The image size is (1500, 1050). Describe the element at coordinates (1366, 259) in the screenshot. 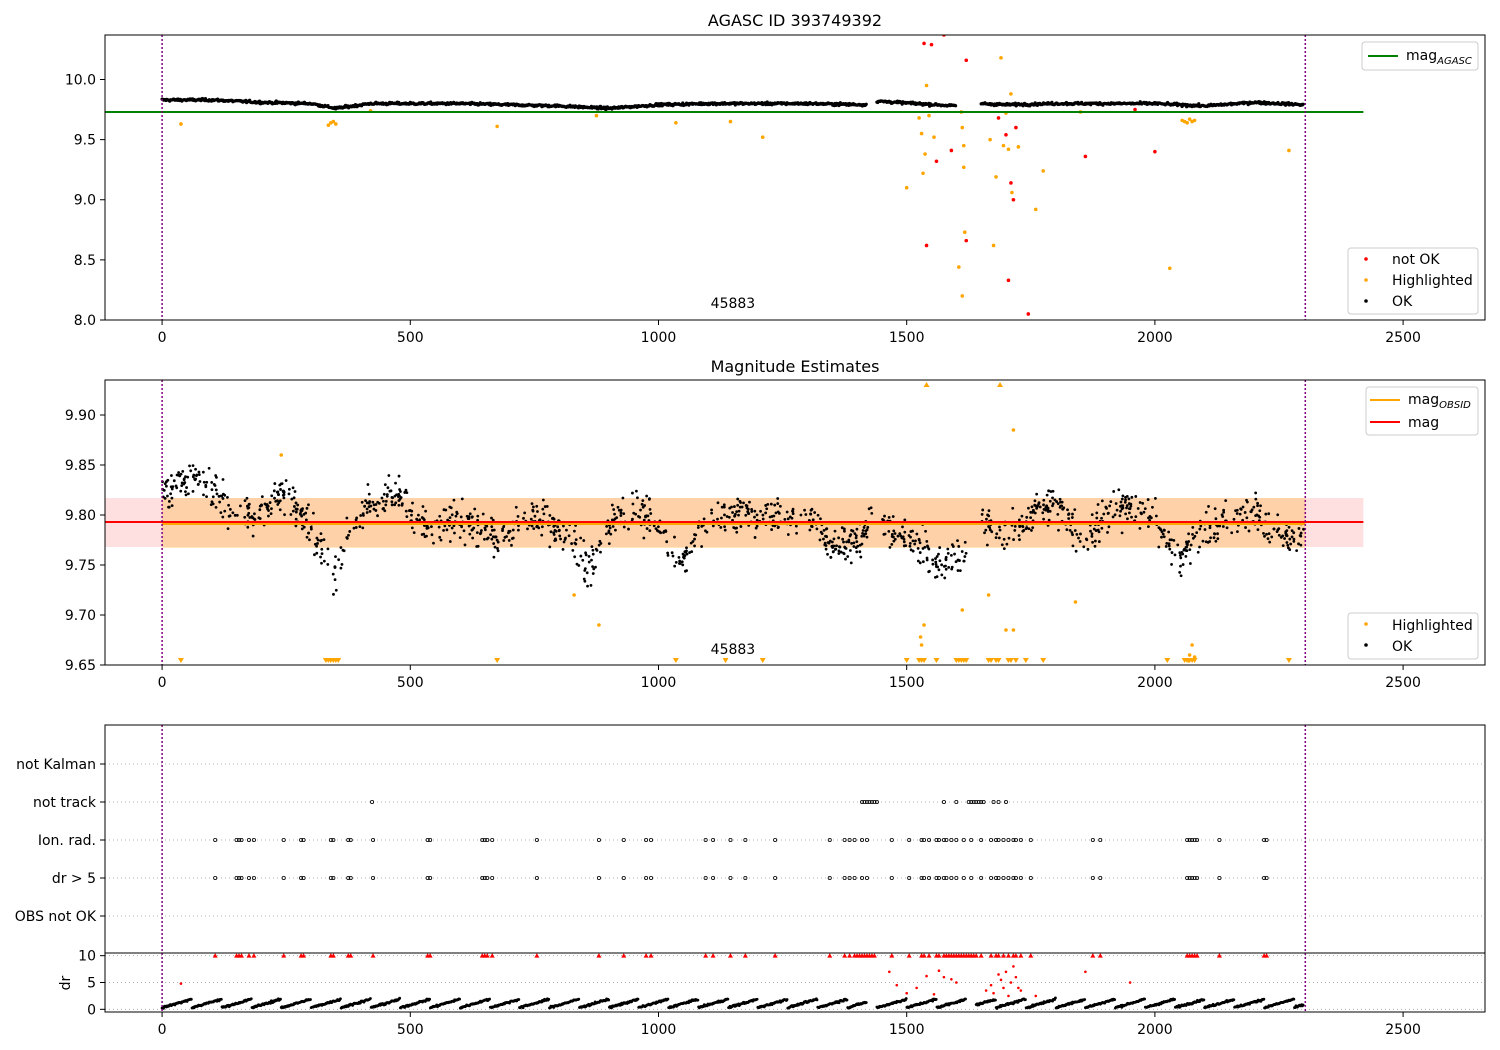

I see `legend-swatch` at that location.